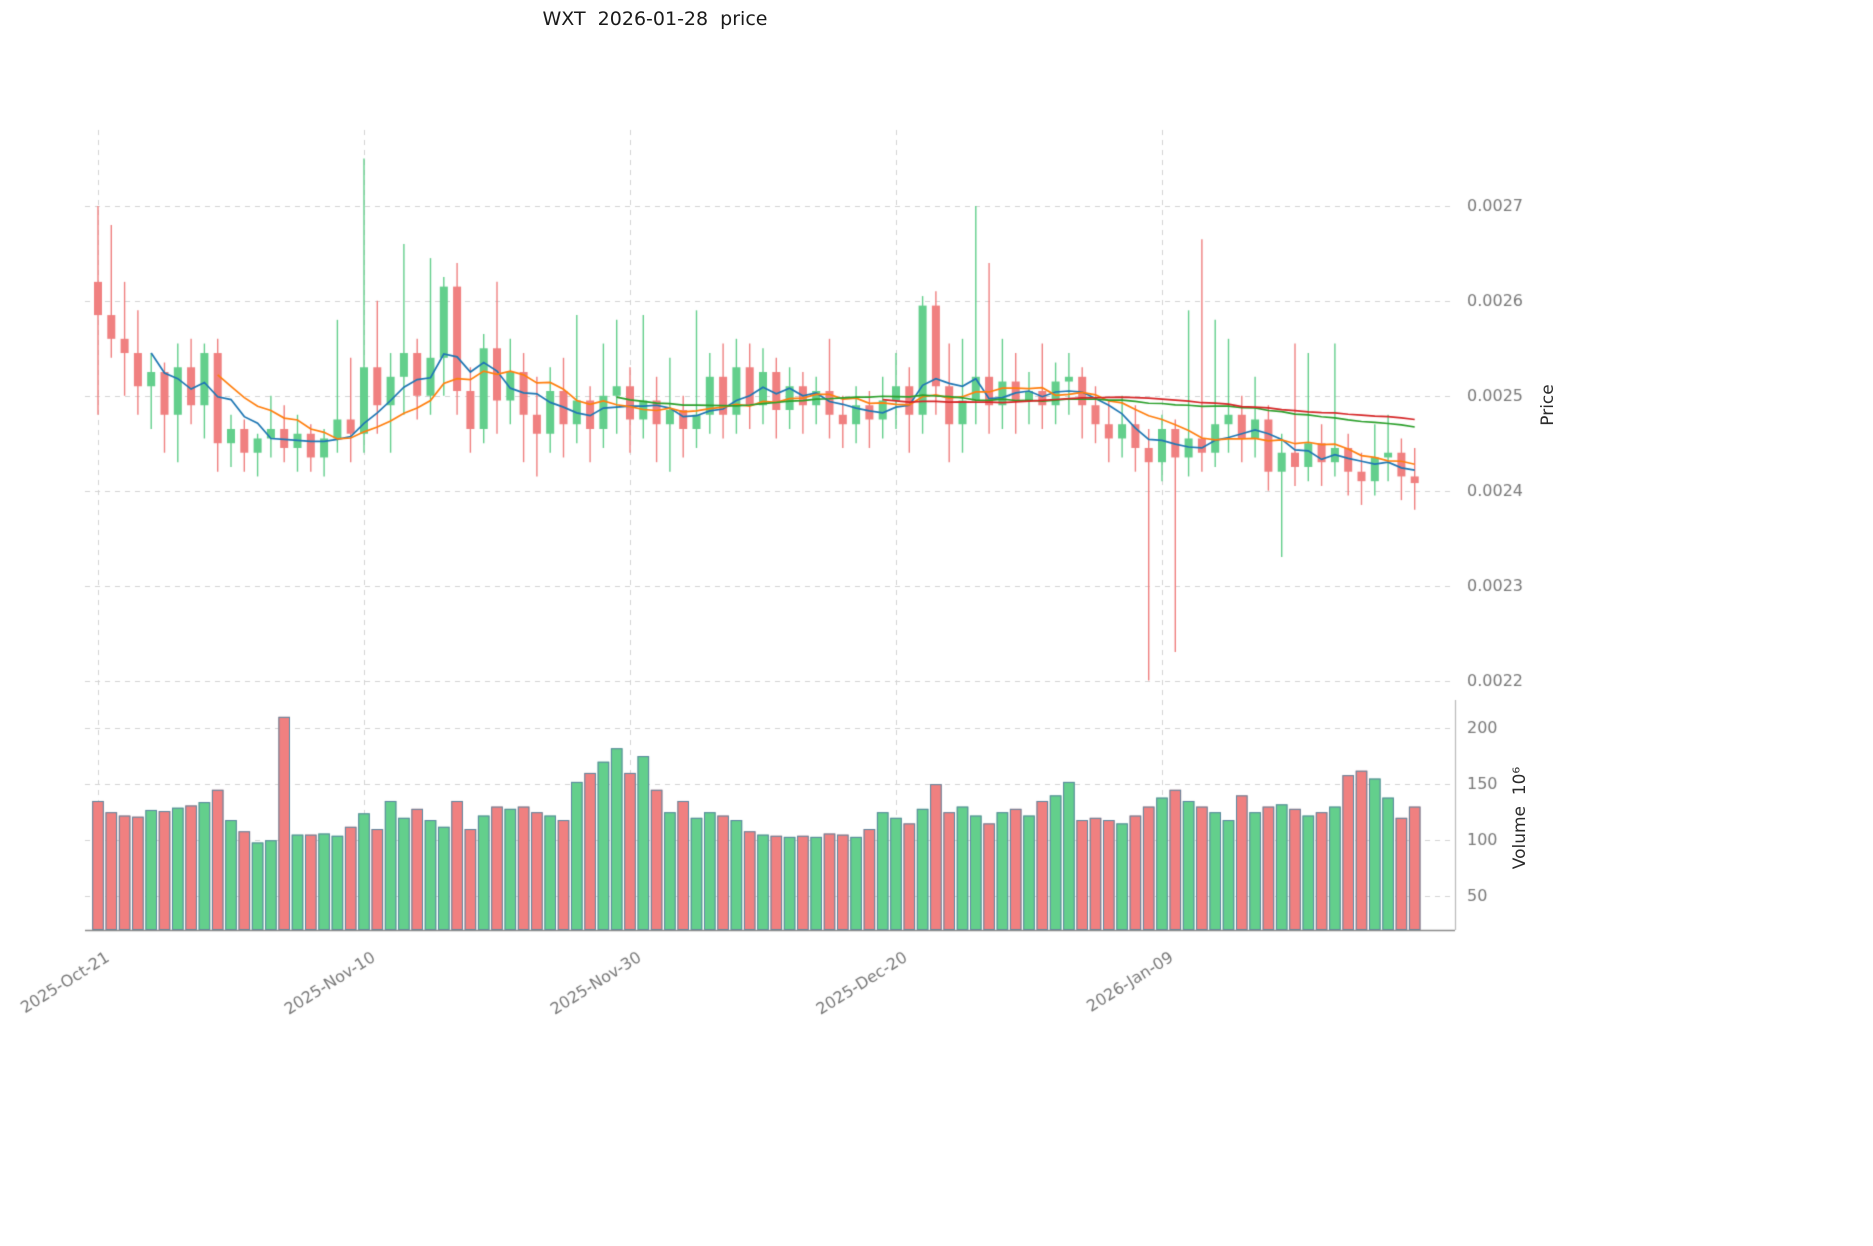 The width and height of the screenshot is (1873, 1246). What do you see at coordinates (655, 19) in the screenshot?
I see `chart-title: WXT 2026-01-28 price` at bounding box center [655, 19].